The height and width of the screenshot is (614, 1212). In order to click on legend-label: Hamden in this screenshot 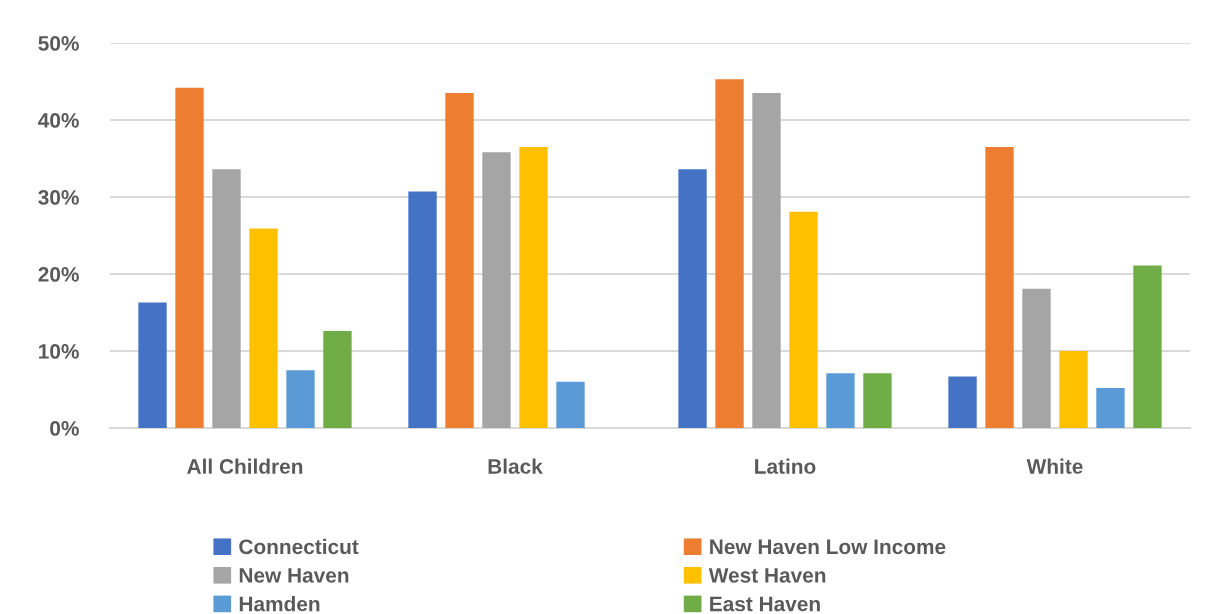, I will do `click(279, 604)`.